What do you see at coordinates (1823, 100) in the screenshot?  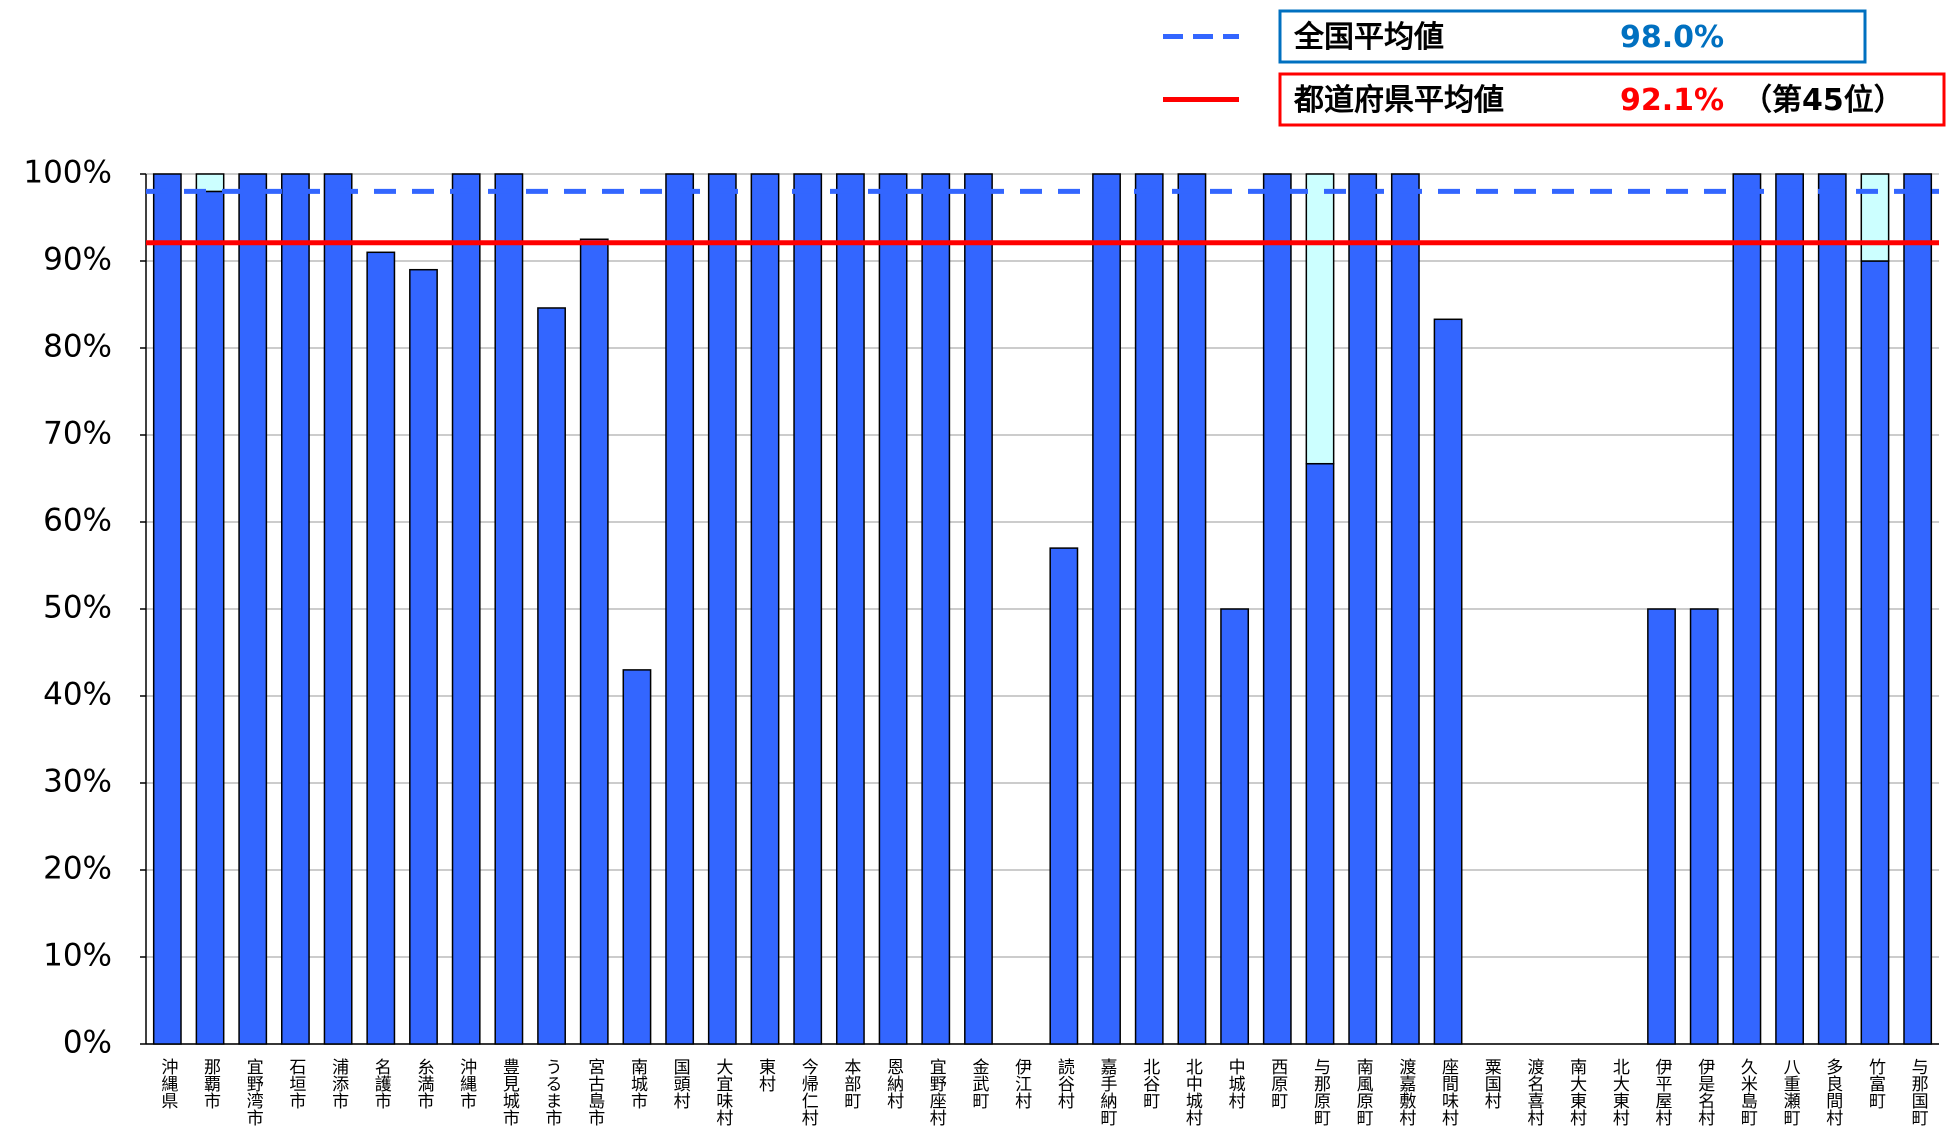 I see `legend-rank: （第45位）` at bounding box center [1823, 100].